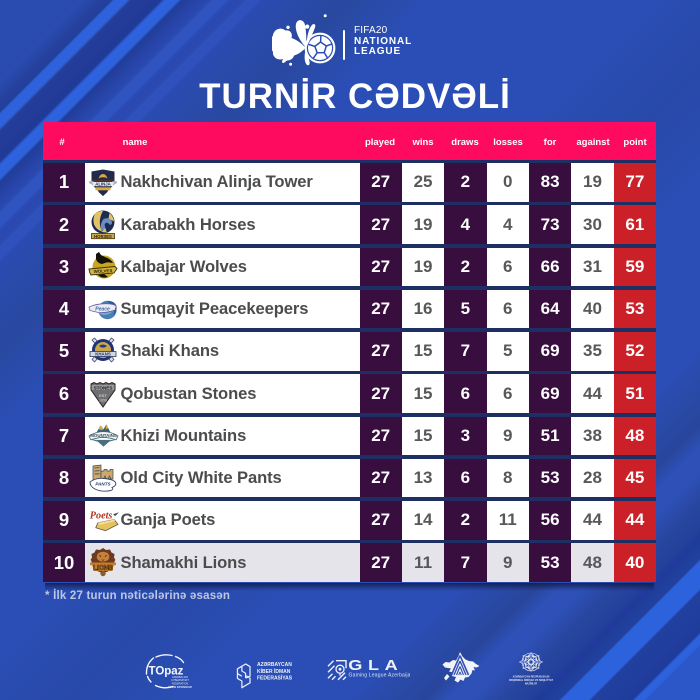  I want to click on svg-text: Gaming League Azerbaijan, so click(380, 676).